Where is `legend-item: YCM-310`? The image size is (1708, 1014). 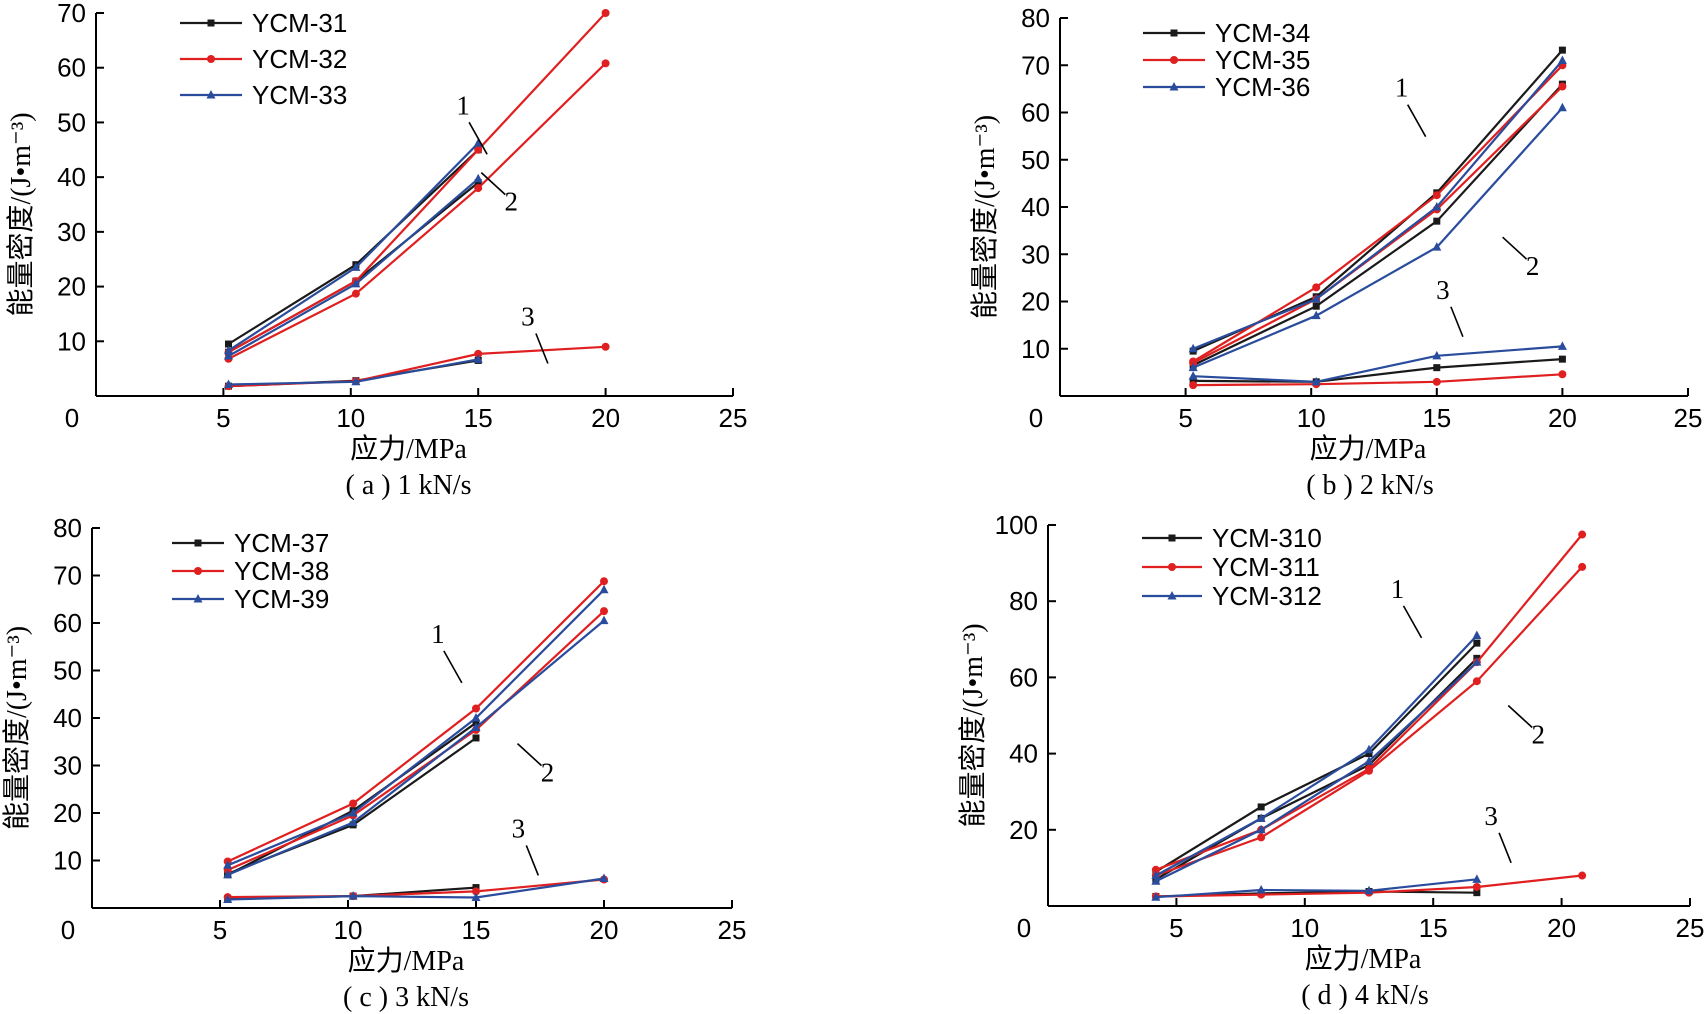 legend-item: YCM-310 is located at coordinates (1232, 538).